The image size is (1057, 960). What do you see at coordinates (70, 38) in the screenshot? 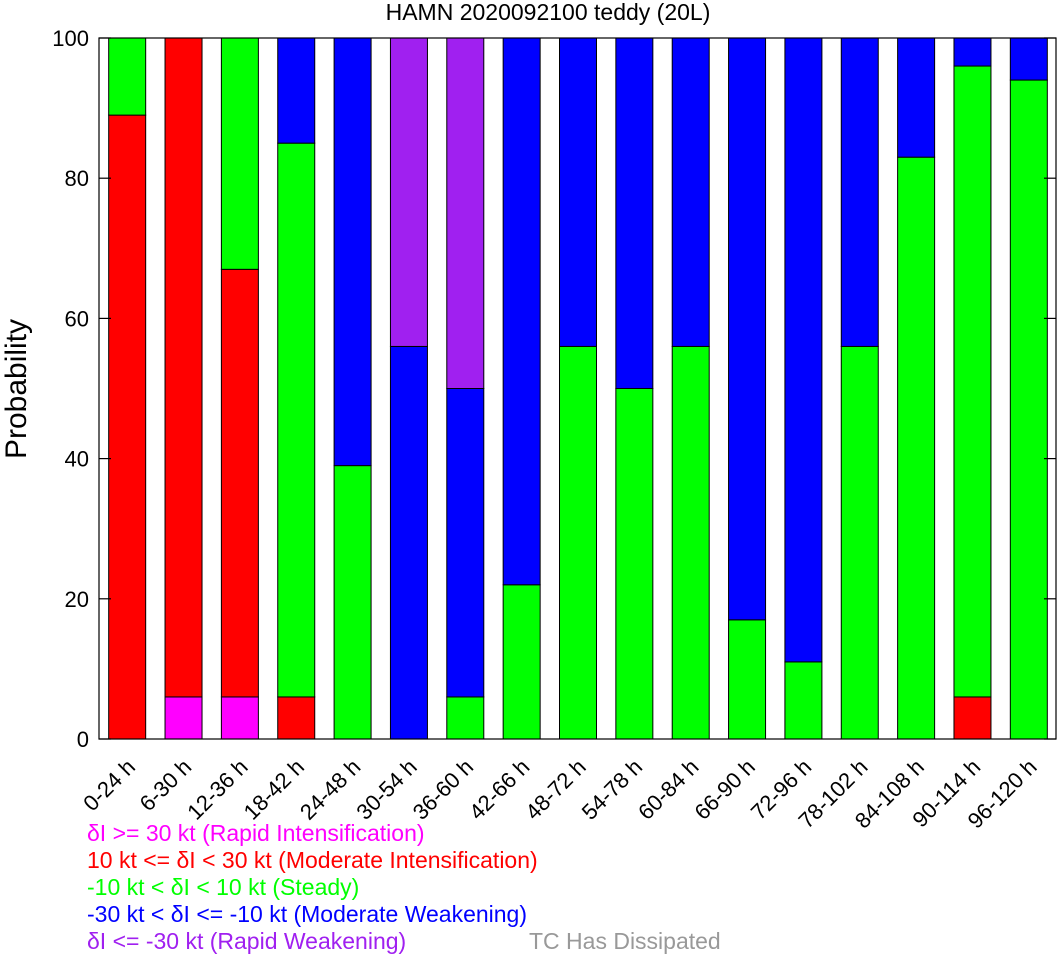
I see `y-tick-label-100: 100` at bounding box center [70, 38].